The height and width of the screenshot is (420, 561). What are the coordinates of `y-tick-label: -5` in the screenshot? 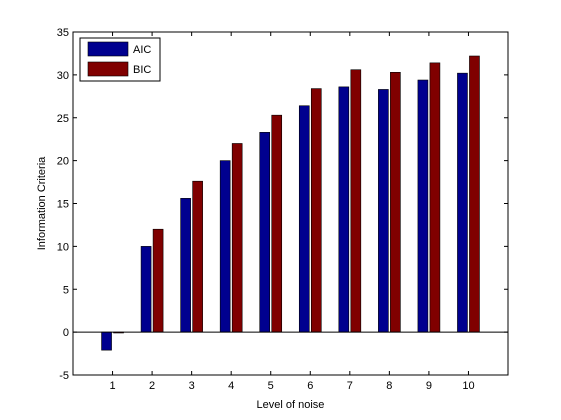 It's located at (64, 376).